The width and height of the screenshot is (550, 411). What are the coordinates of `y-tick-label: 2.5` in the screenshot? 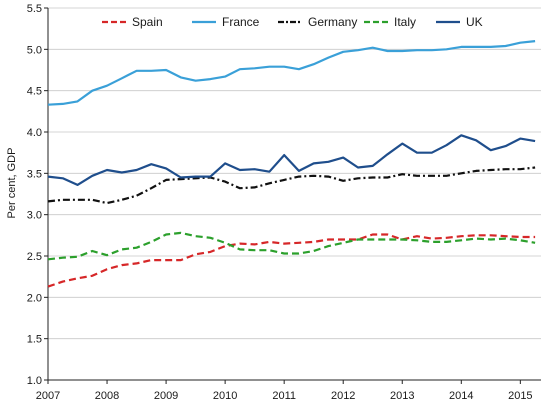 It's located at (34, 257).